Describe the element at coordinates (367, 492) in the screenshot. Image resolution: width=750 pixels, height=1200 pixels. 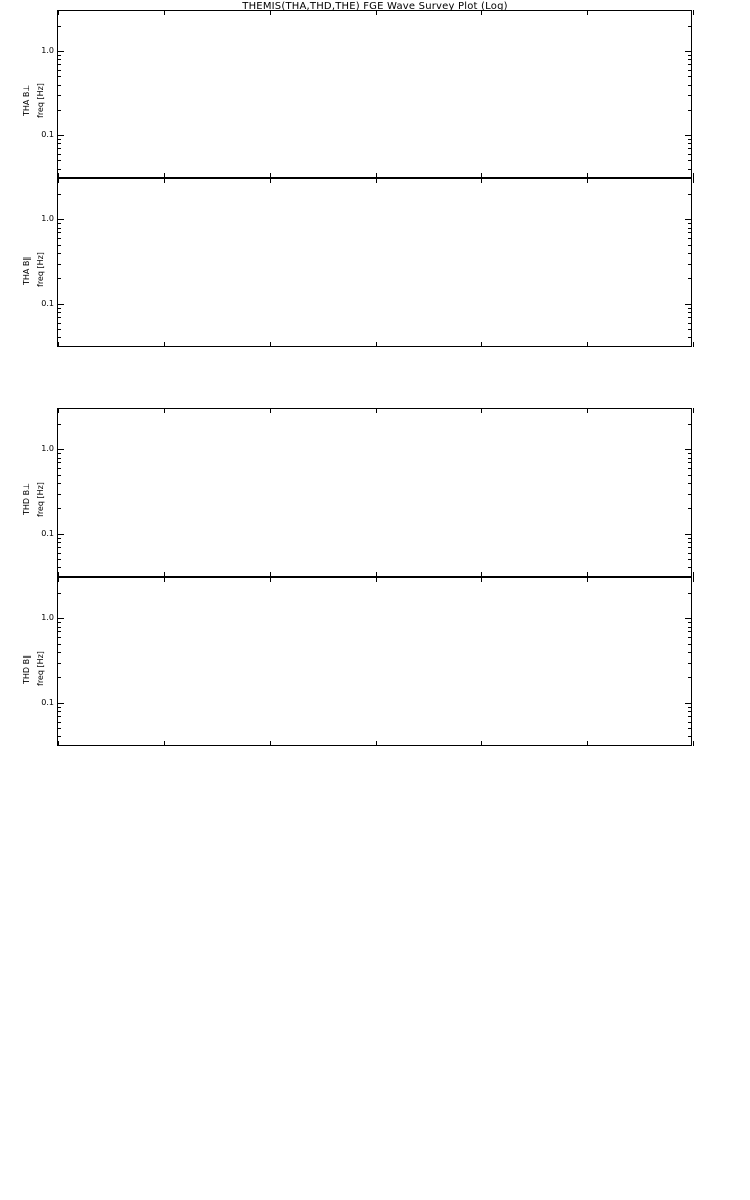
I see `panel-thd-bperp: 1.0 0.1` at that location.